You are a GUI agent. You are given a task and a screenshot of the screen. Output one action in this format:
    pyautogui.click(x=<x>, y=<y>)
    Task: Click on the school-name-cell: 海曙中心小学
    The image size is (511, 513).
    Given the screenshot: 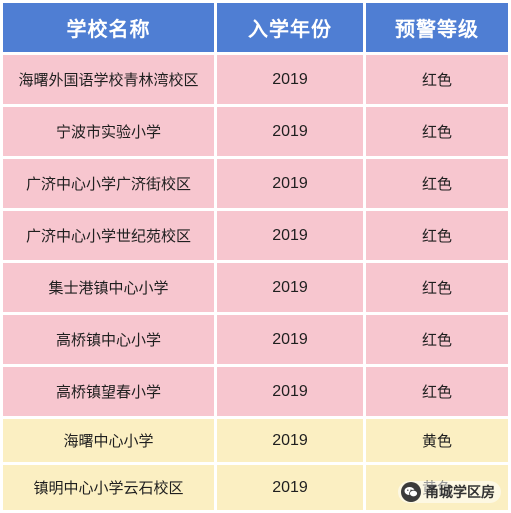 What is the action you would take?
    pyautogui.click(x=108, y=440)
    